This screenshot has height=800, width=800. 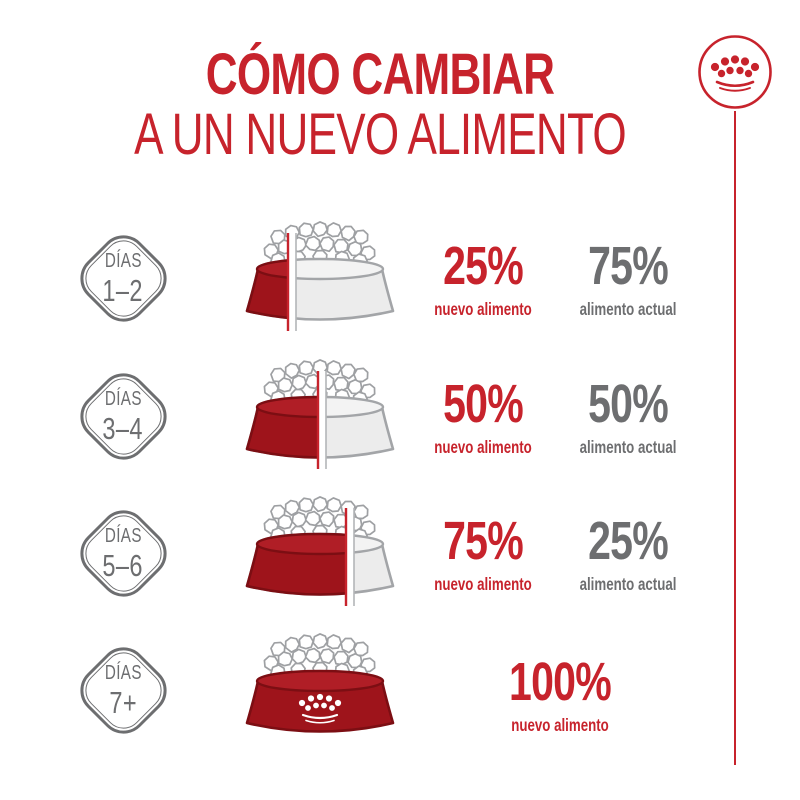 What do you see at coordinates (380, 74) in the screenshot?
I see `title-line-1: CÓMO CAMBIAR` at bounding box center [380, 74].